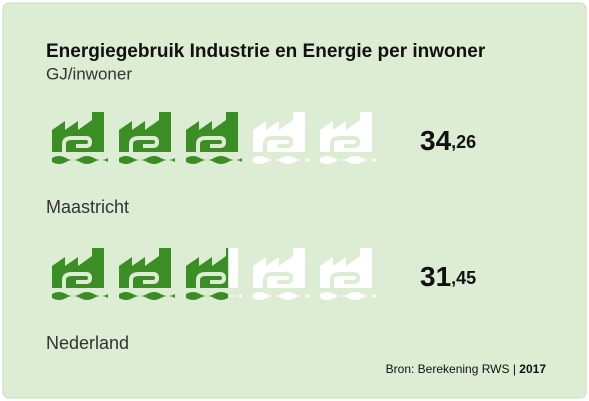  Describe the element at coordinates (463, 142) in the screenshot. I see `value-dec: ,26` at that location.